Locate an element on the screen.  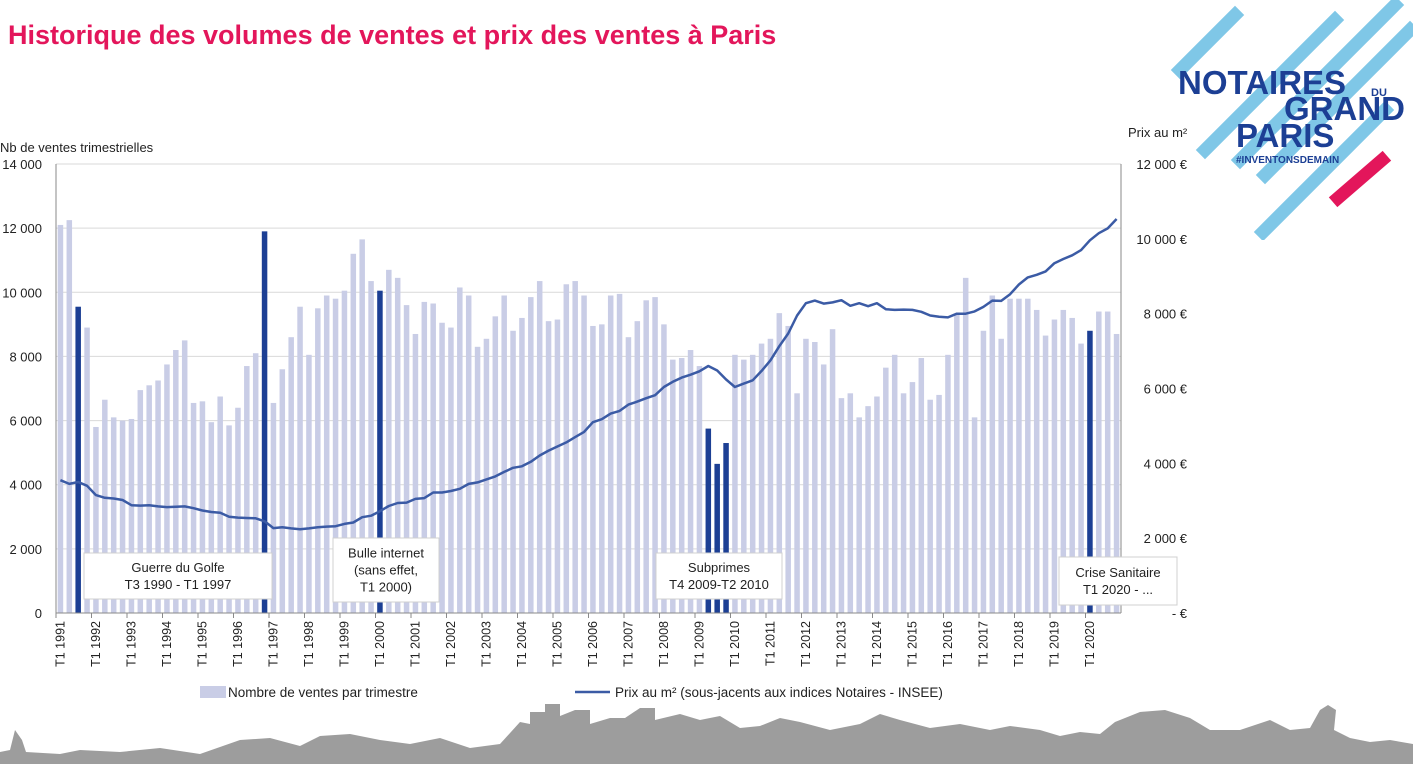
annotation-label: T1 2000) is located at coordinates (386, 587).